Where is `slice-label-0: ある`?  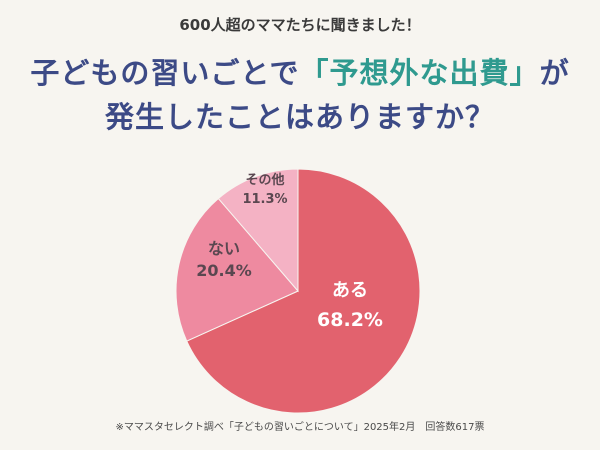
slice-label-0: ある is located at coordinates (350, 290).